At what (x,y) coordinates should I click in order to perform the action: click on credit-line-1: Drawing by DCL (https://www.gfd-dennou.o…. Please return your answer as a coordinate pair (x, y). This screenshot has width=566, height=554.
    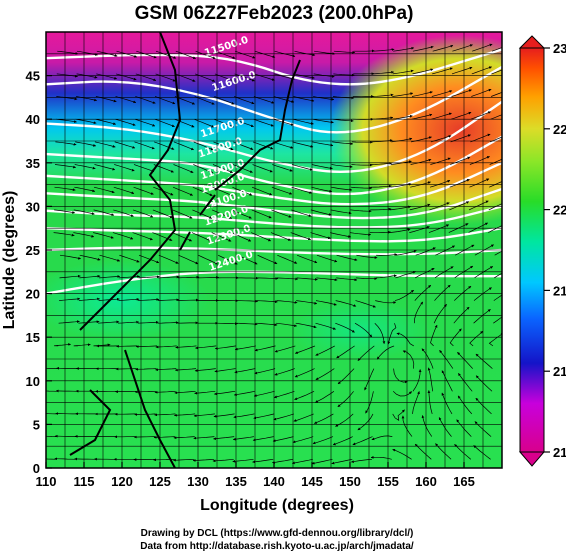
    Looking at the image, I should click on (277, 533).